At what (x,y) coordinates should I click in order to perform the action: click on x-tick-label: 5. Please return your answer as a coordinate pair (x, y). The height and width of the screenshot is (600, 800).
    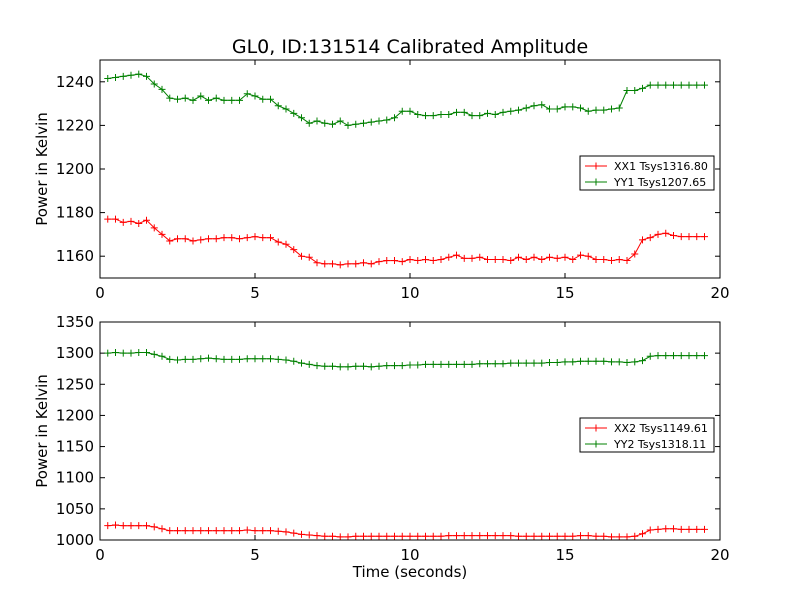
    Looking at the image, I should click on (255, 555).